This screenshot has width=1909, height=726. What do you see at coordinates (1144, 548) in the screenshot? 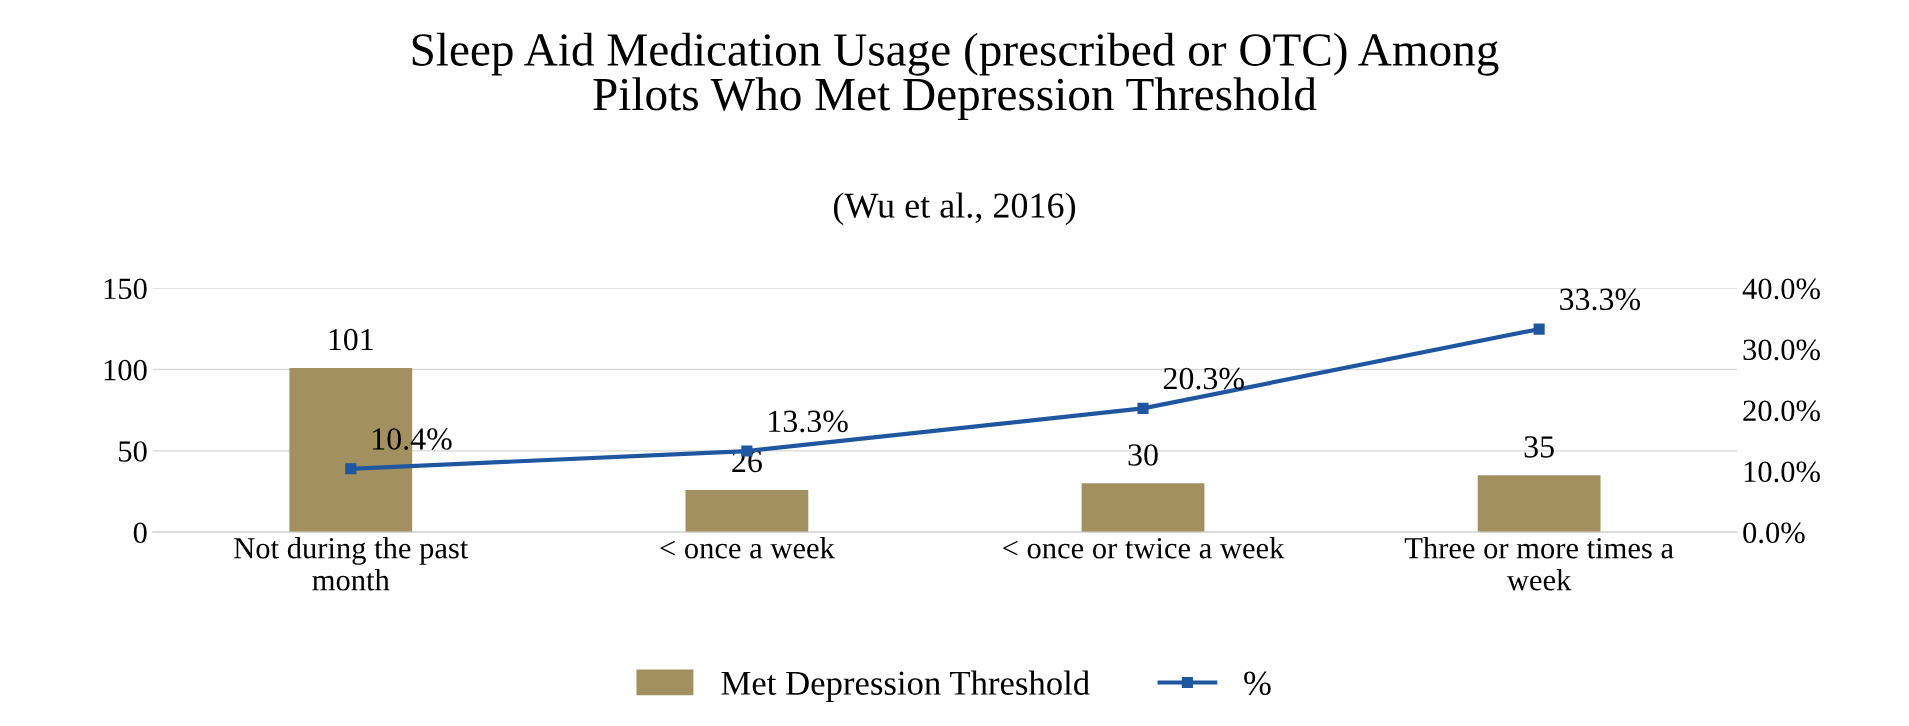
I see `x-tick-label: < once or twice a week` at bounding box center [1144, 548].